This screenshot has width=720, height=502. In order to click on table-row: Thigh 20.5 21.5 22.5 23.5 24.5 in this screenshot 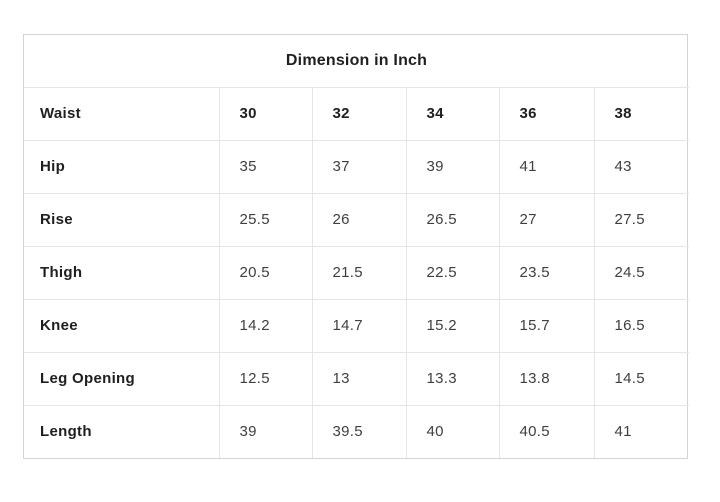, I will do `click(357, 272)`.